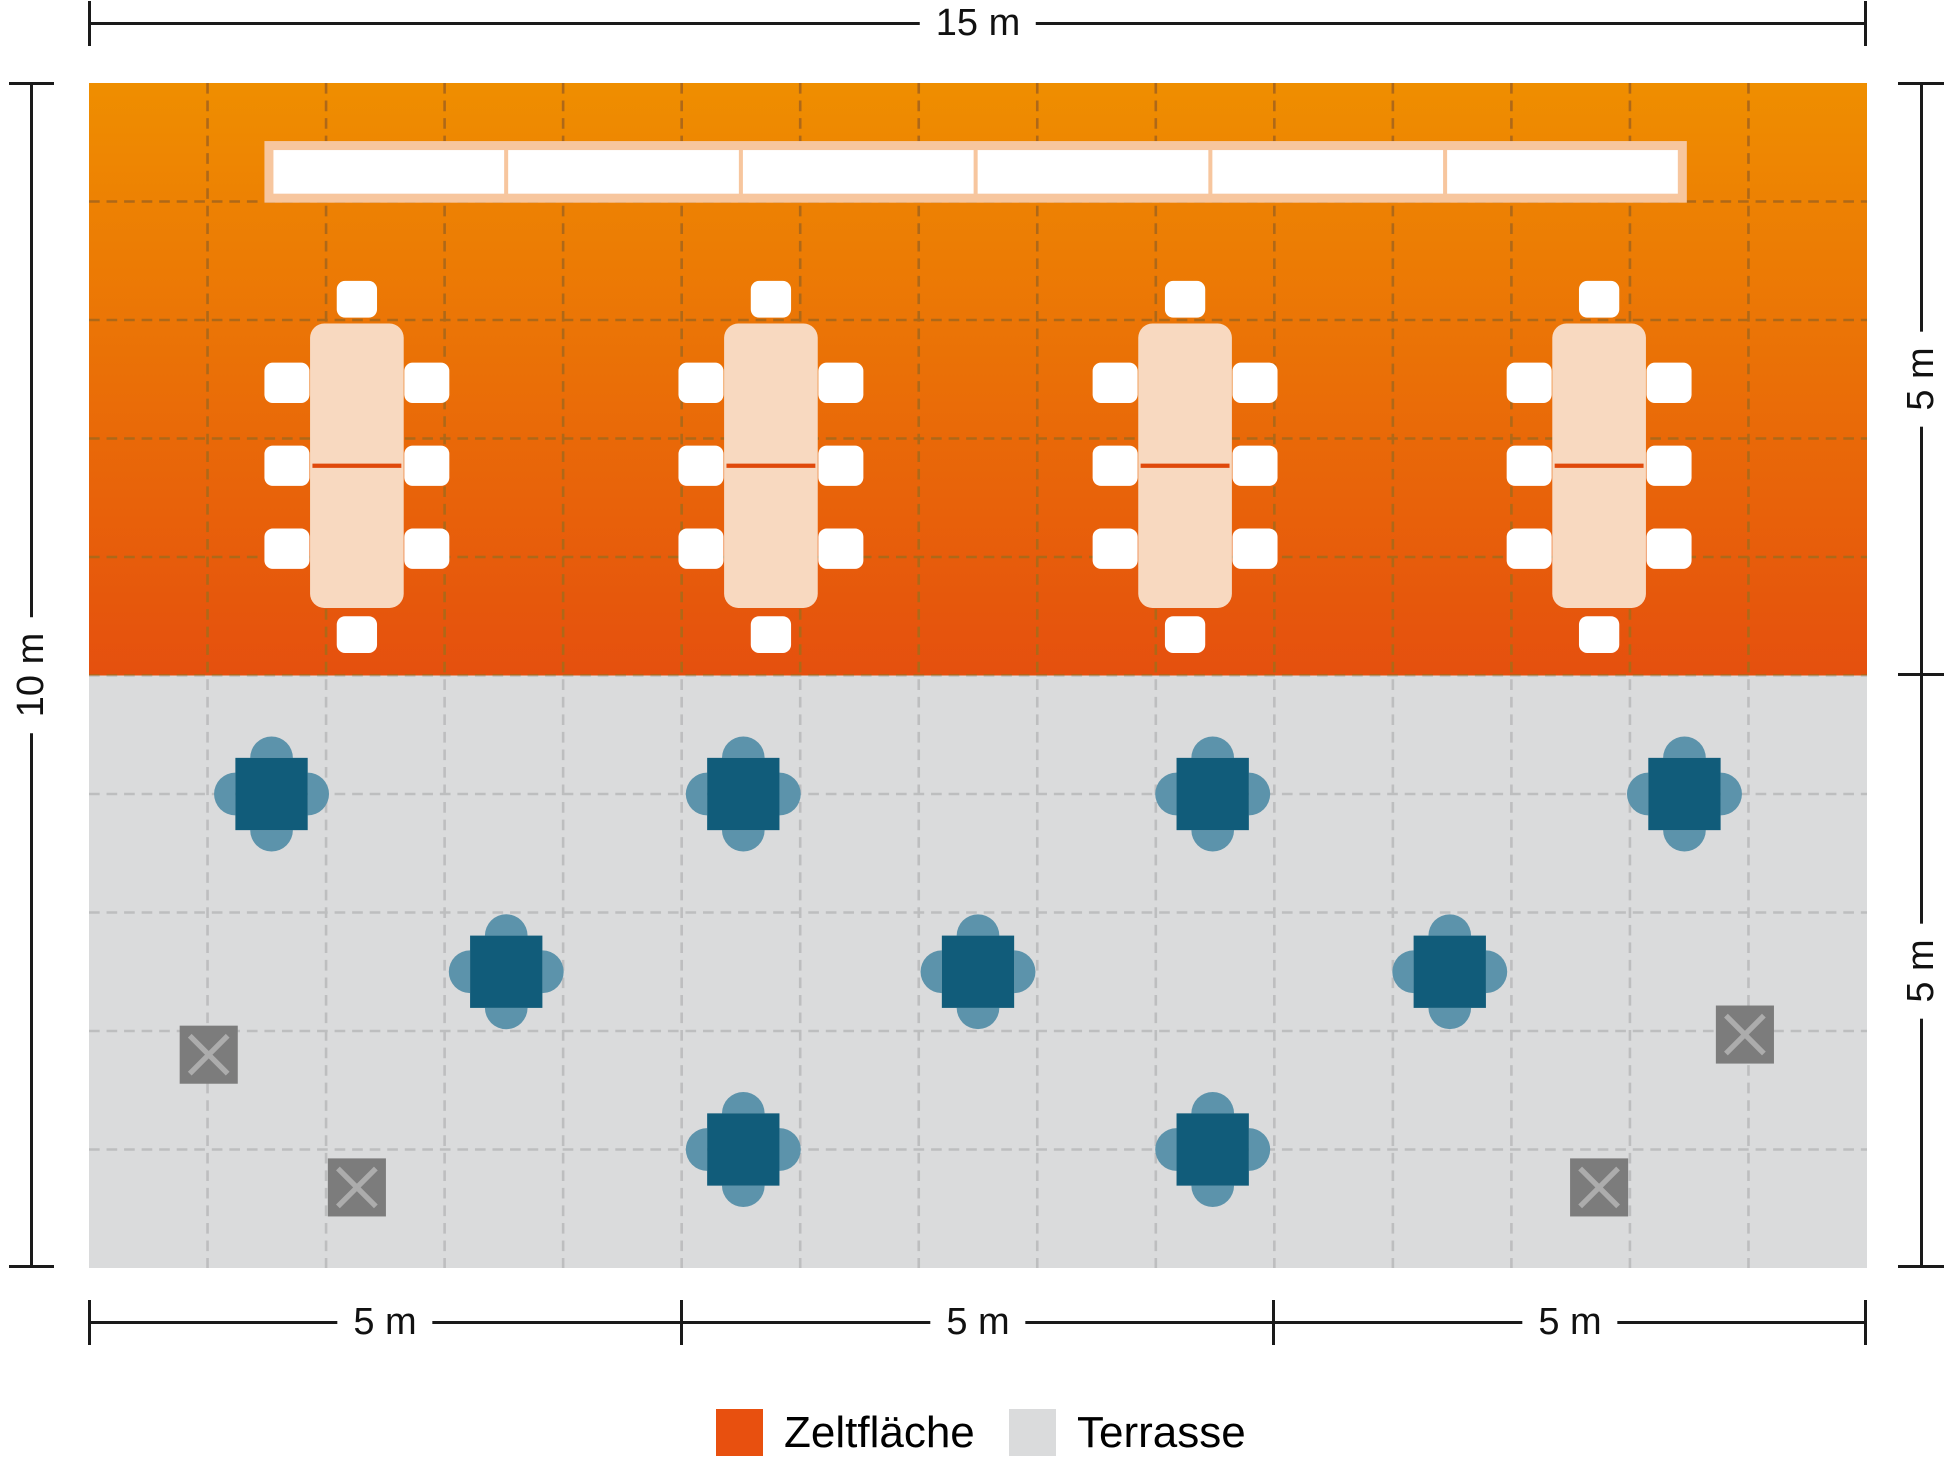 The image size is (1945, 1459). Describe the element at coordinates (879, 1432) in the screenshot. I see `legend-label-zeltflaeche: Zeltfläche` at that location.